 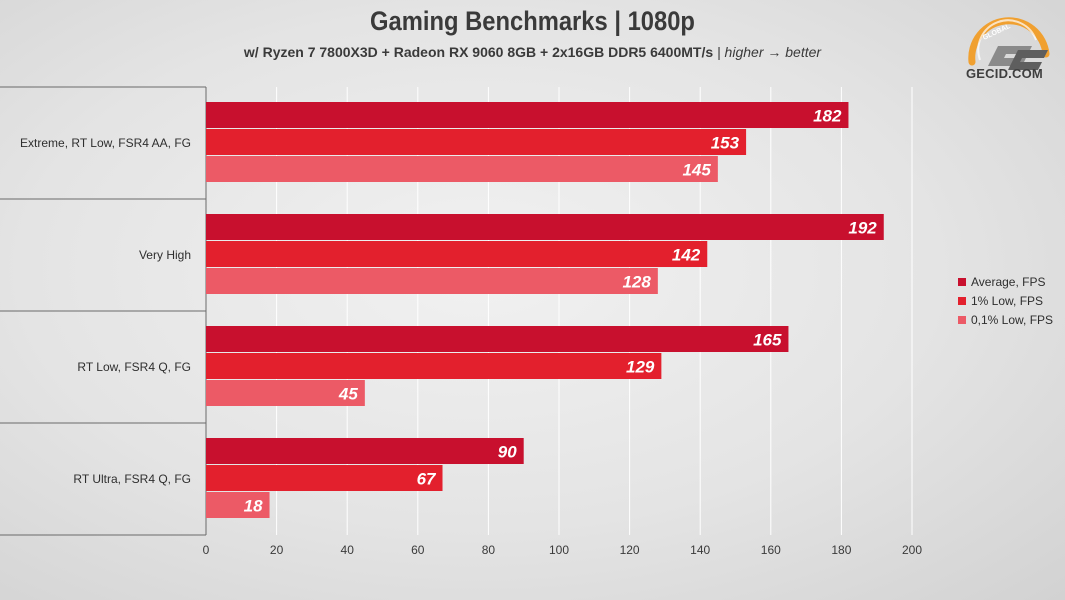 I want to click on value-label-3-1: 67, so click(x=427, y=479).